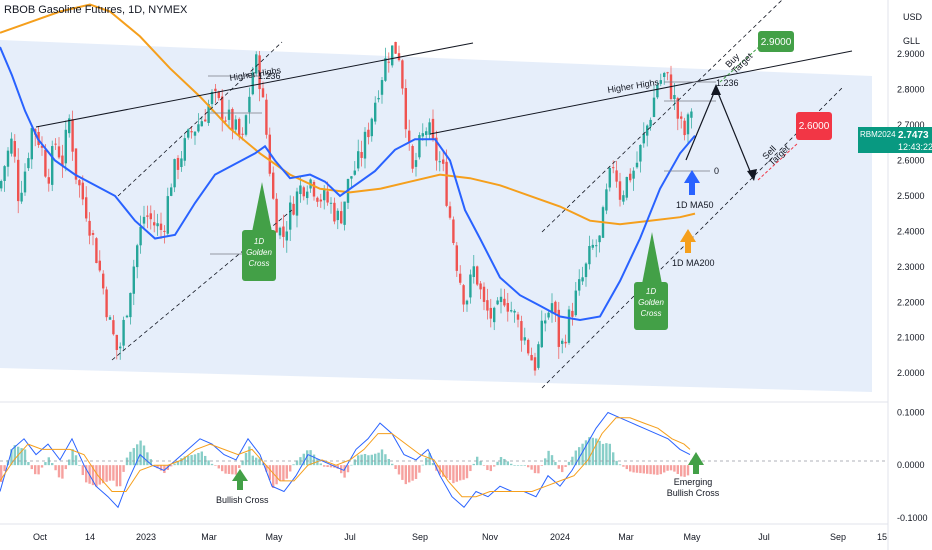  What do you see at coordinates (912, 518) in the screenshot?
I see `macd-tick-label: -0.1000` at bounding box center [912, 518].